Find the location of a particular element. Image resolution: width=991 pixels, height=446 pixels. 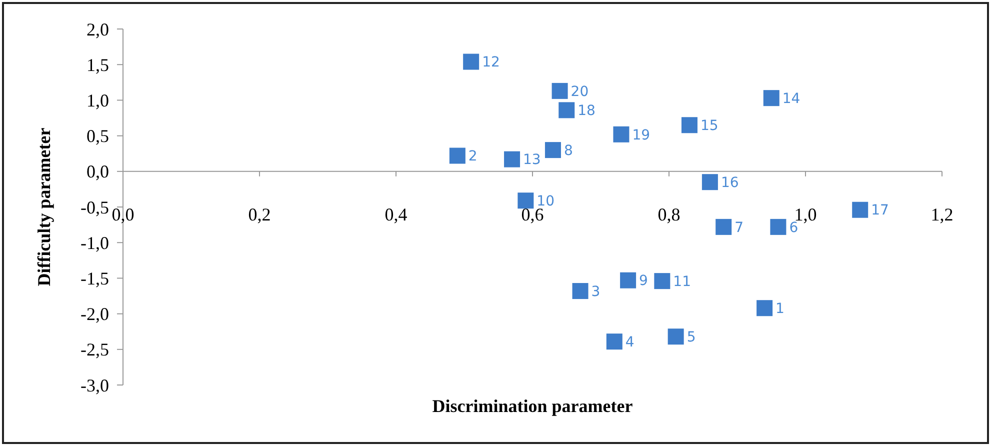

y-axis-title: Difficulty parameter is located at coordinates (44, 207).